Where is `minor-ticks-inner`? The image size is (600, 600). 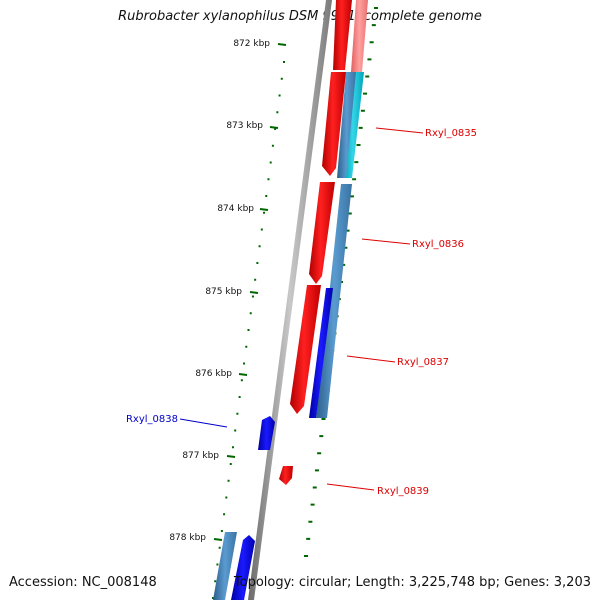
minor-ticks-inner is located at coordinates (248, 330).